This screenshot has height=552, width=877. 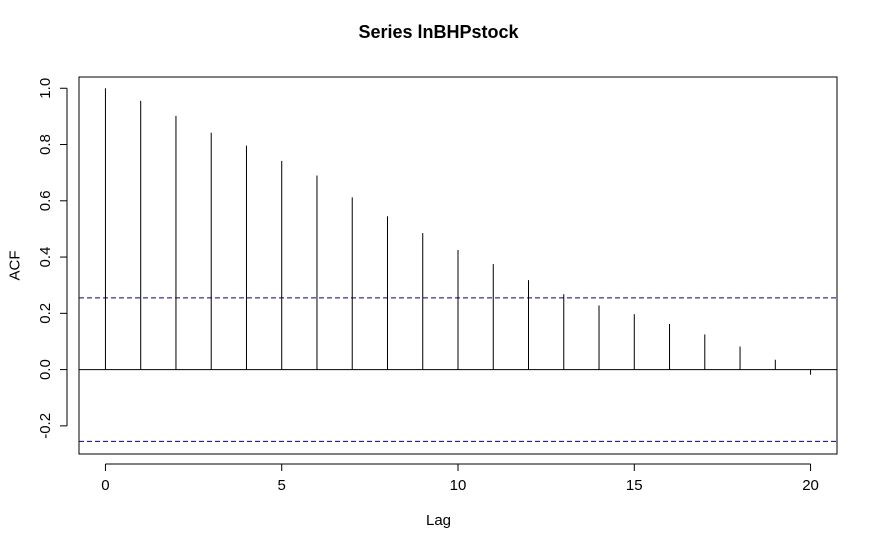 I want to click on chart-title: Series lnBHPstock, so click(x=438, y=32).